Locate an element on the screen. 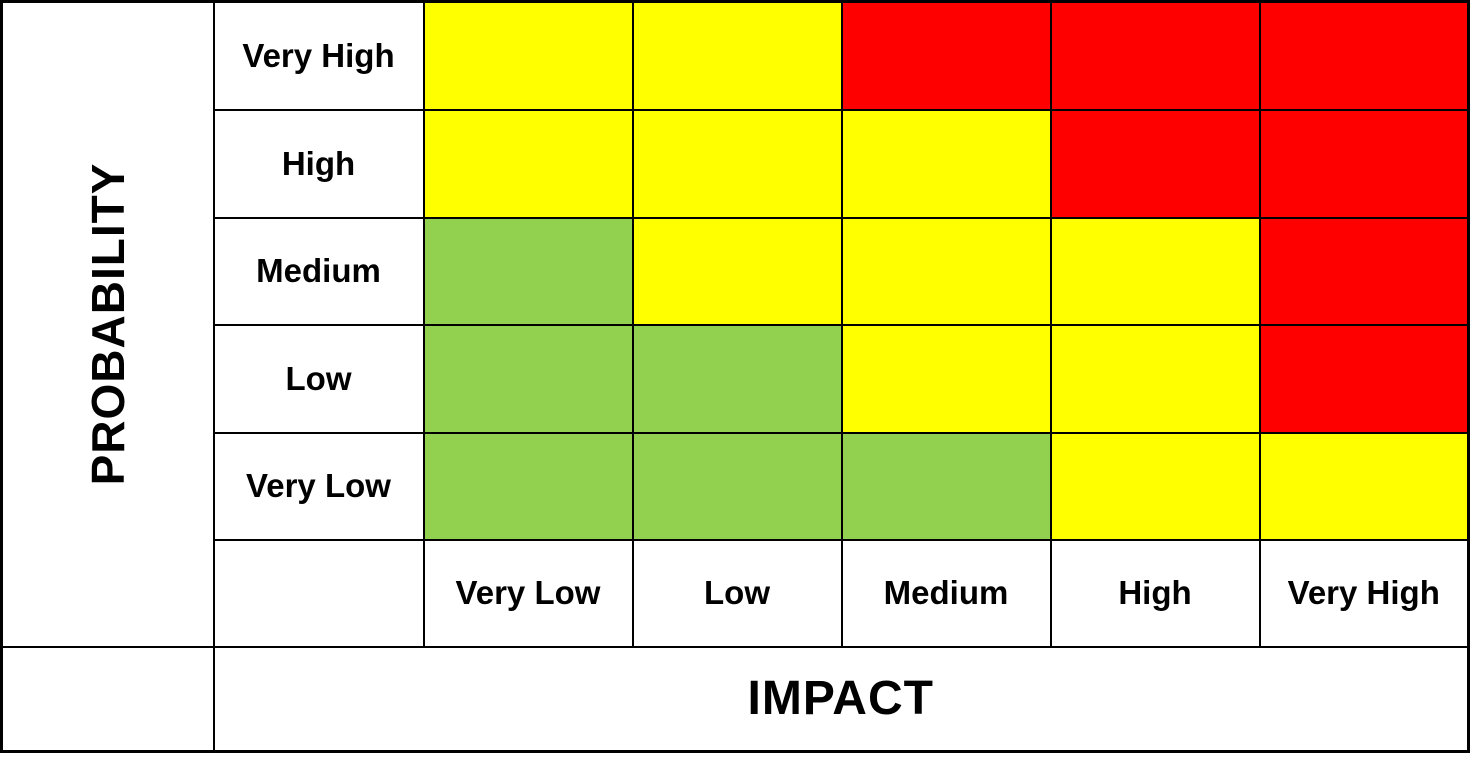  row-label-low: Low is located at coordinates (318, 378).